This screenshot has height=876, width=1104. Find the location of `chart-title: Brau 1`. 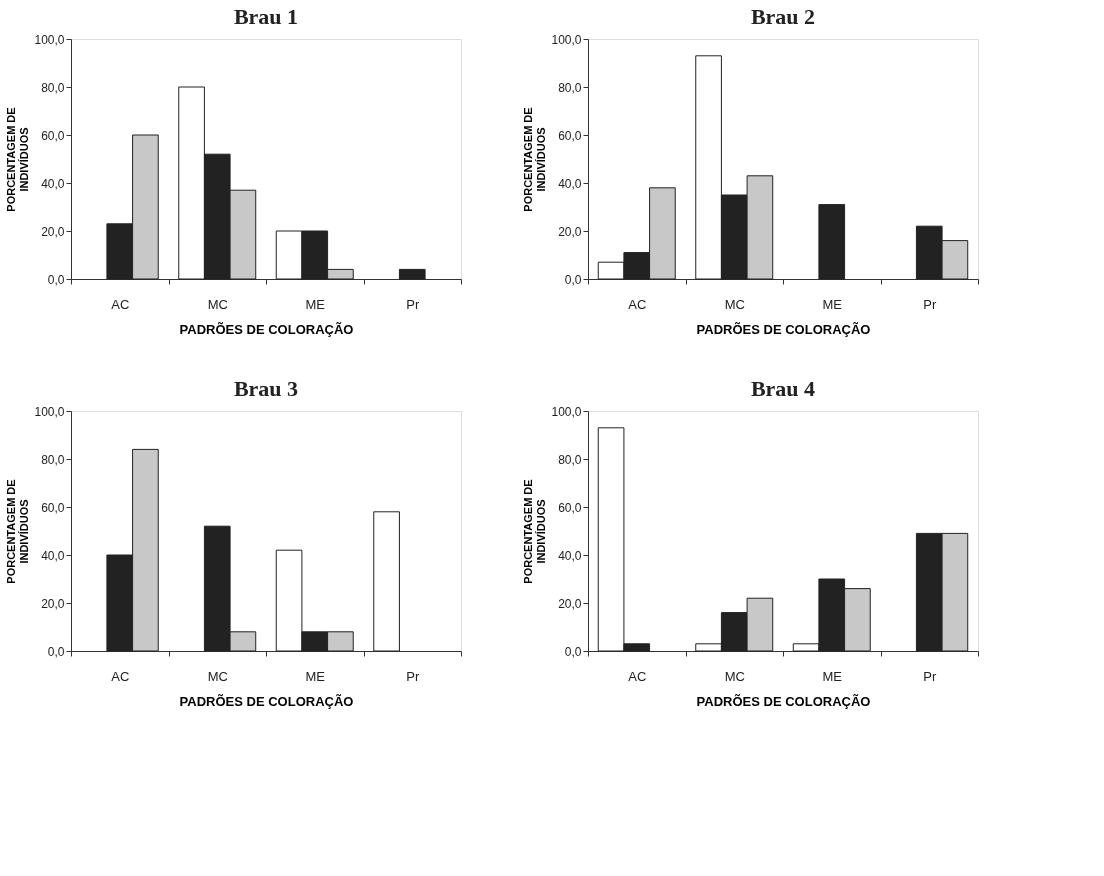

chart-title: Brau 1 is located at coordinates (266, 16).